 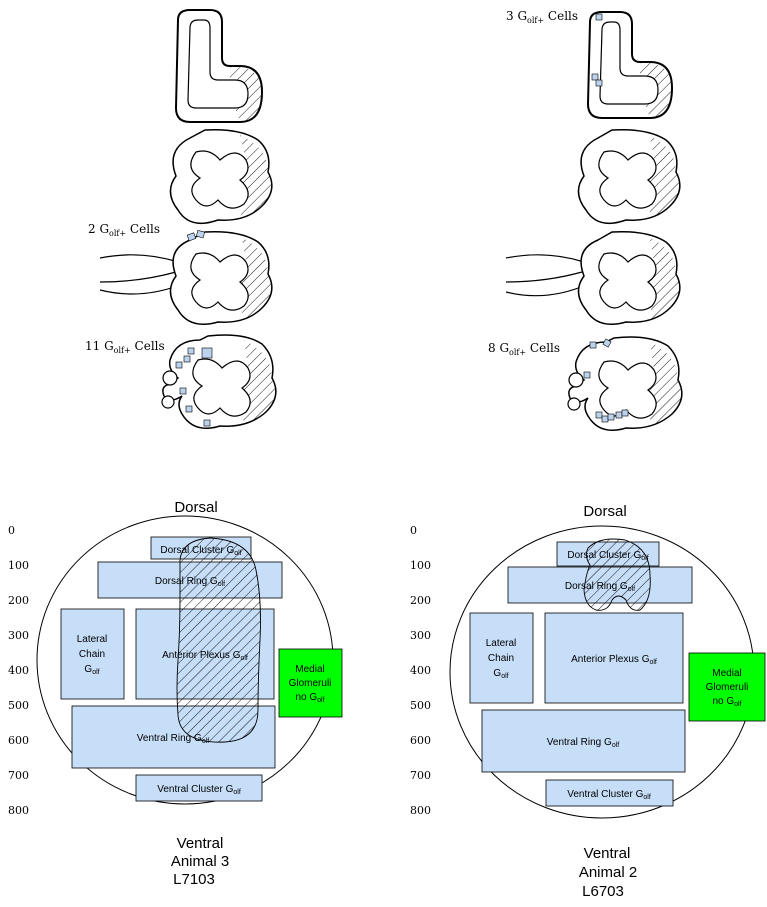 I want to click on map-right-id-label: L6703, so click(x=603, y=891).